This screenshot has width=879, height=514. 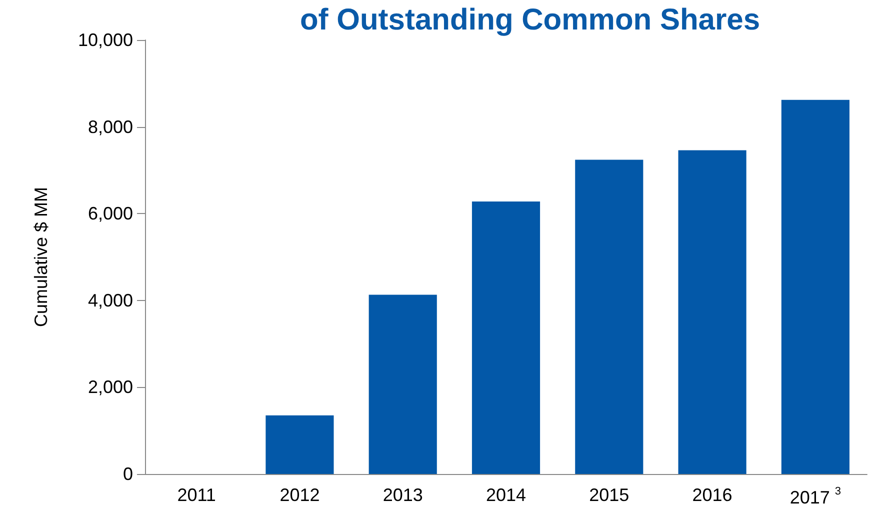 What do you see at coordinates (110, 214) in the screenshot?
I see `y-tick-label: 6,000` at bounding box center [110, 214].